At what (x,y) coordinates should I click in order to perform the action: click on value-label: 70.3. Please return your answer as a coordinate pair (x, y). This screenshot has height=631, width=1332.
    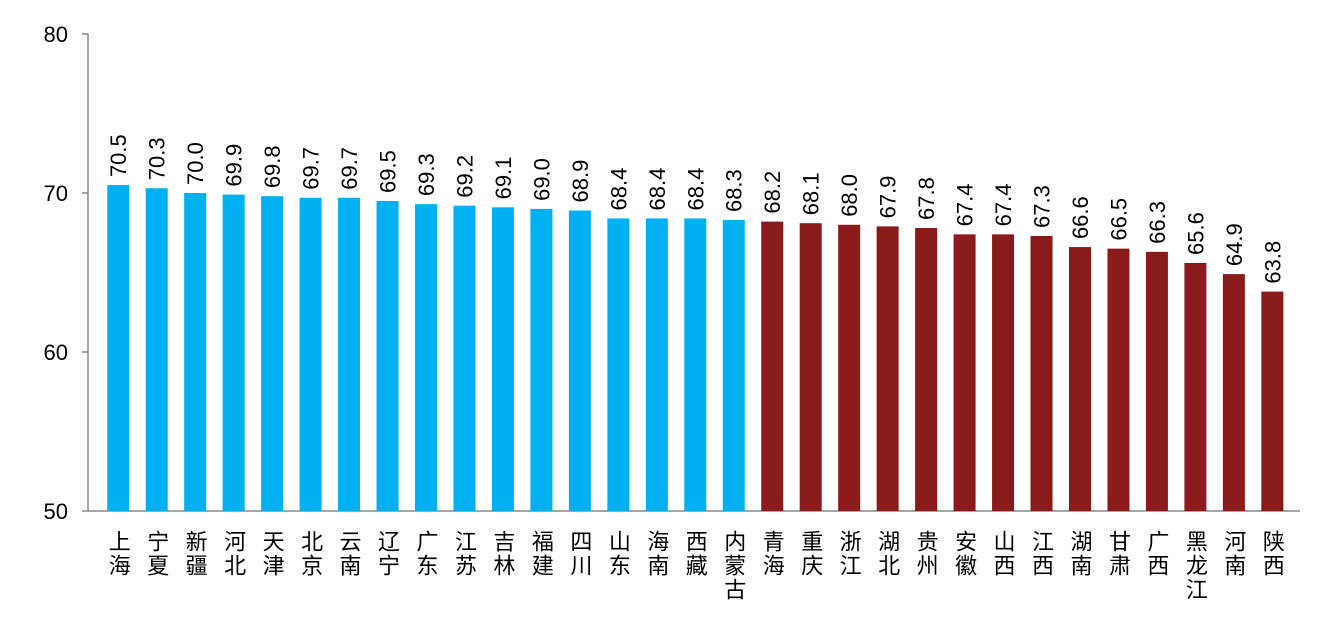
    Looking at the image, I should click on (157, 158).